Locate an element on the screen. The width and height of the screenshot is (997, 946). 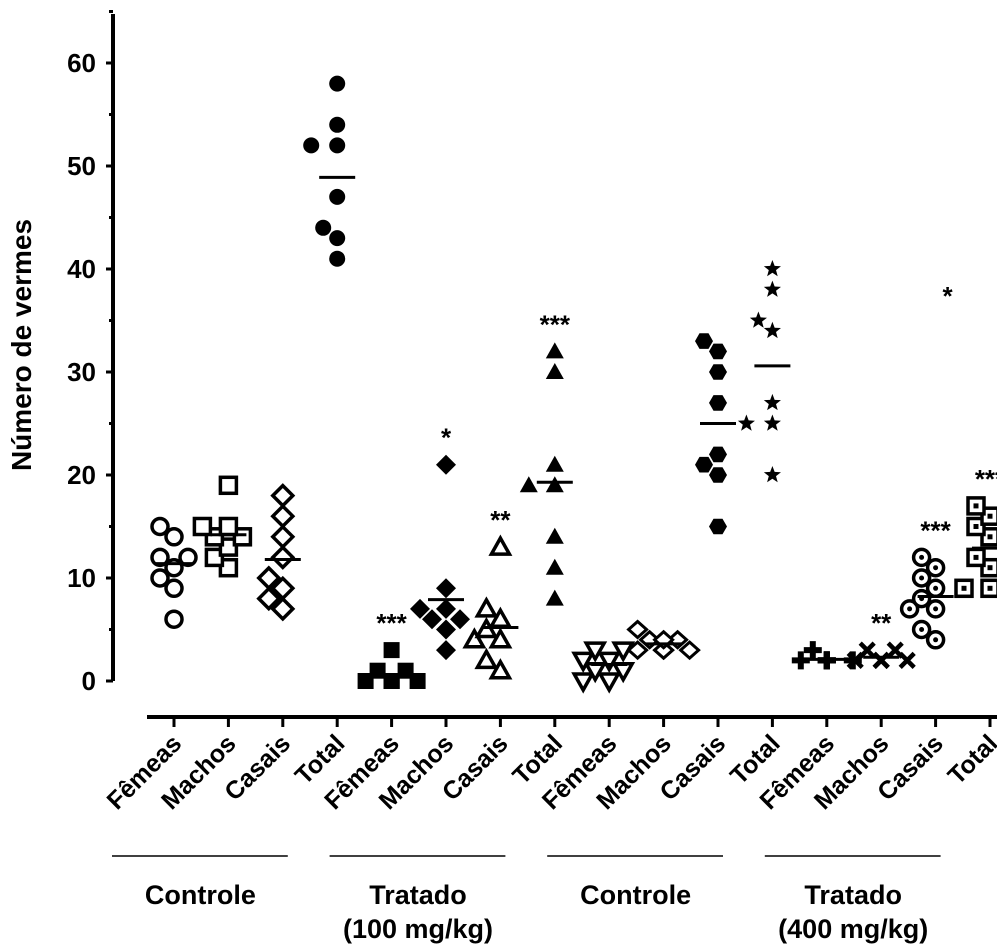
group-label: Tratado (400 mg/kg) is located at coordinates (853, 912).